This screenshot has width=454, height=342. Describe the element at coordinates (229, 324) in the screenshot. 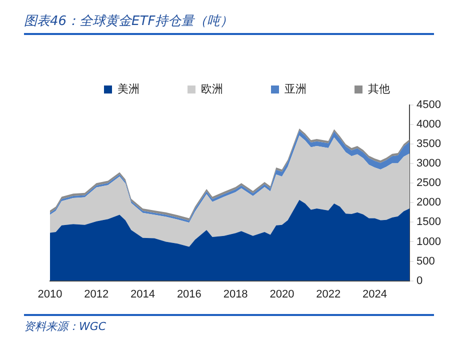

I see `text: 资料来源：WGC` at that location.